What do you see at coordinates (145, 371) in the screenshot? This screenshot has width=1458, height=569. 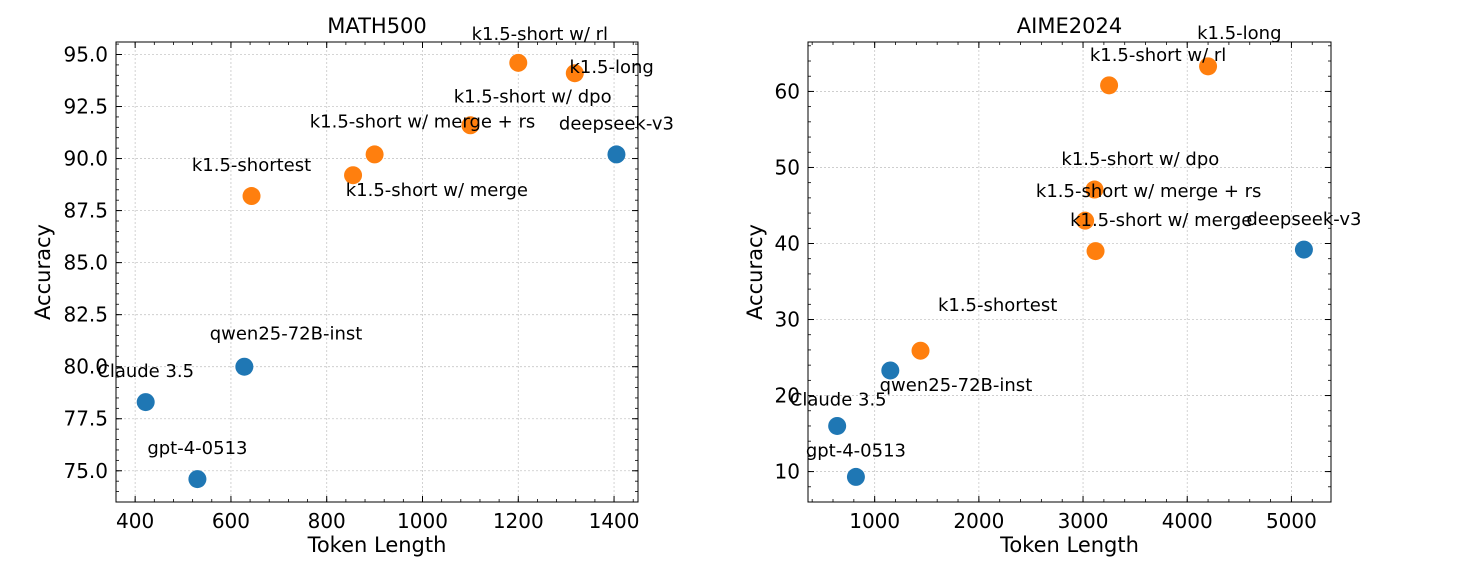 I see `chart-0-point-annotation: Claude 3.5` at bounding box center [145, 371].